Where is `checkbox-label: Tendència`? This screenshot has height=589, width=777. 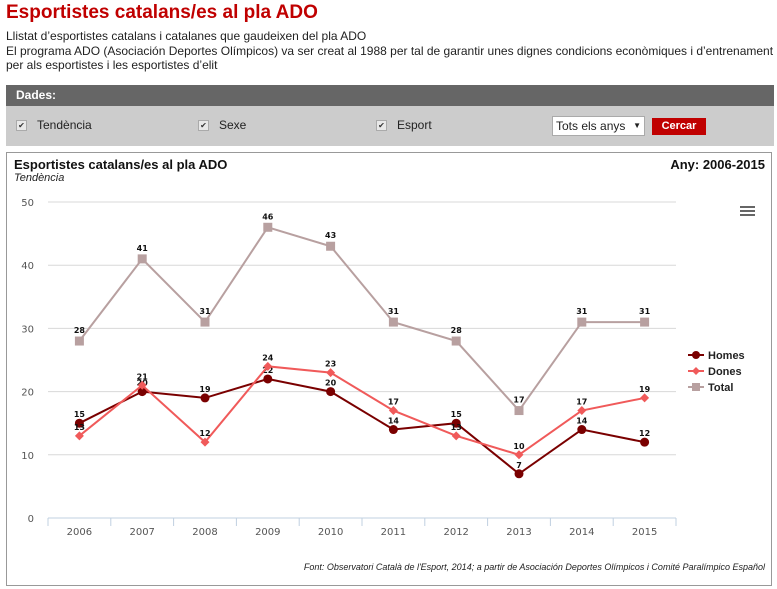 checkbox-label: Tendència is located at coordinates (64, 125).